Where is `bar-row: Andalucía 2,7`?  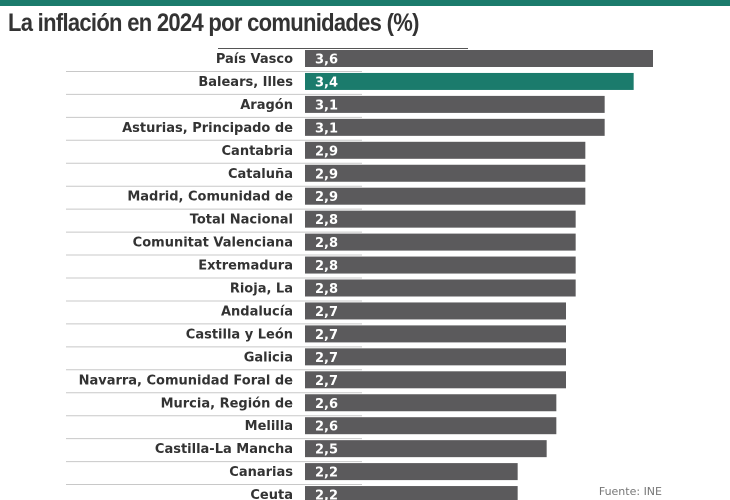
bar-row: Andalucía 2,7 is located at coordinates (316, 310).